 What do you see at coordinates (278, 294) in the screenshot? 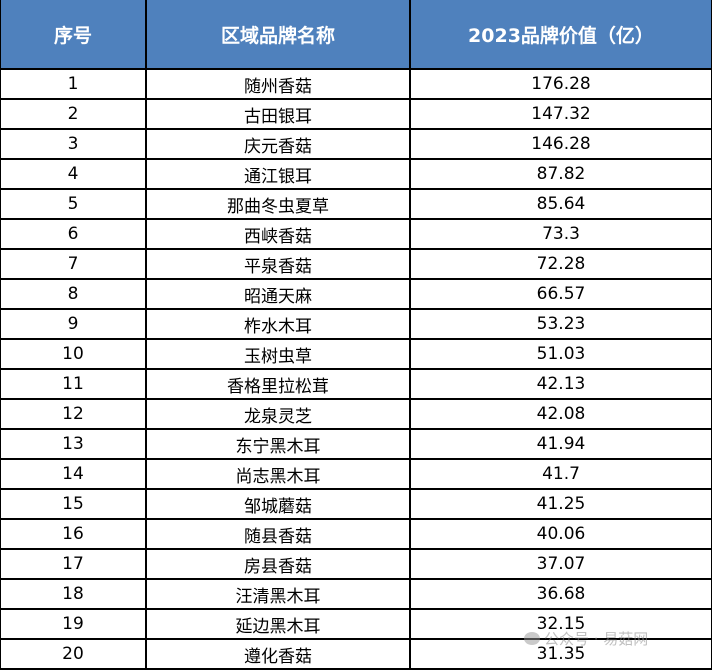
I see `cell-brand-name: 昭通天麻` at bounding box center [278, 294].